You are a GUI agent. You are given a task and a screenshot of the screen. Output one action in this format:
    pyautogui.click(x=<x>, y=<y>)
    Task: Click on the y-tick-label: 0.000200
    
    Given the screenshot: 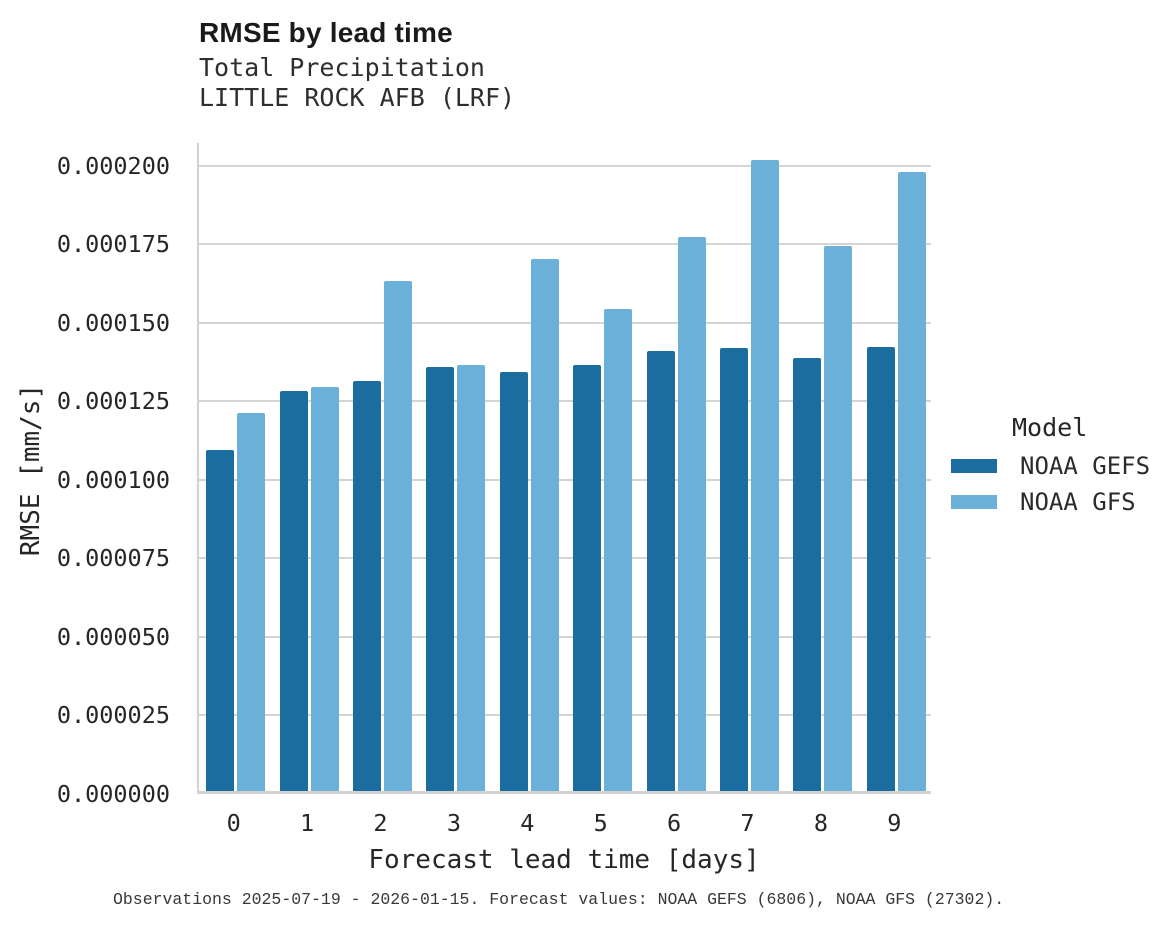 What is the action you would take?
    pyautogui.click(x=113, y=165)
    